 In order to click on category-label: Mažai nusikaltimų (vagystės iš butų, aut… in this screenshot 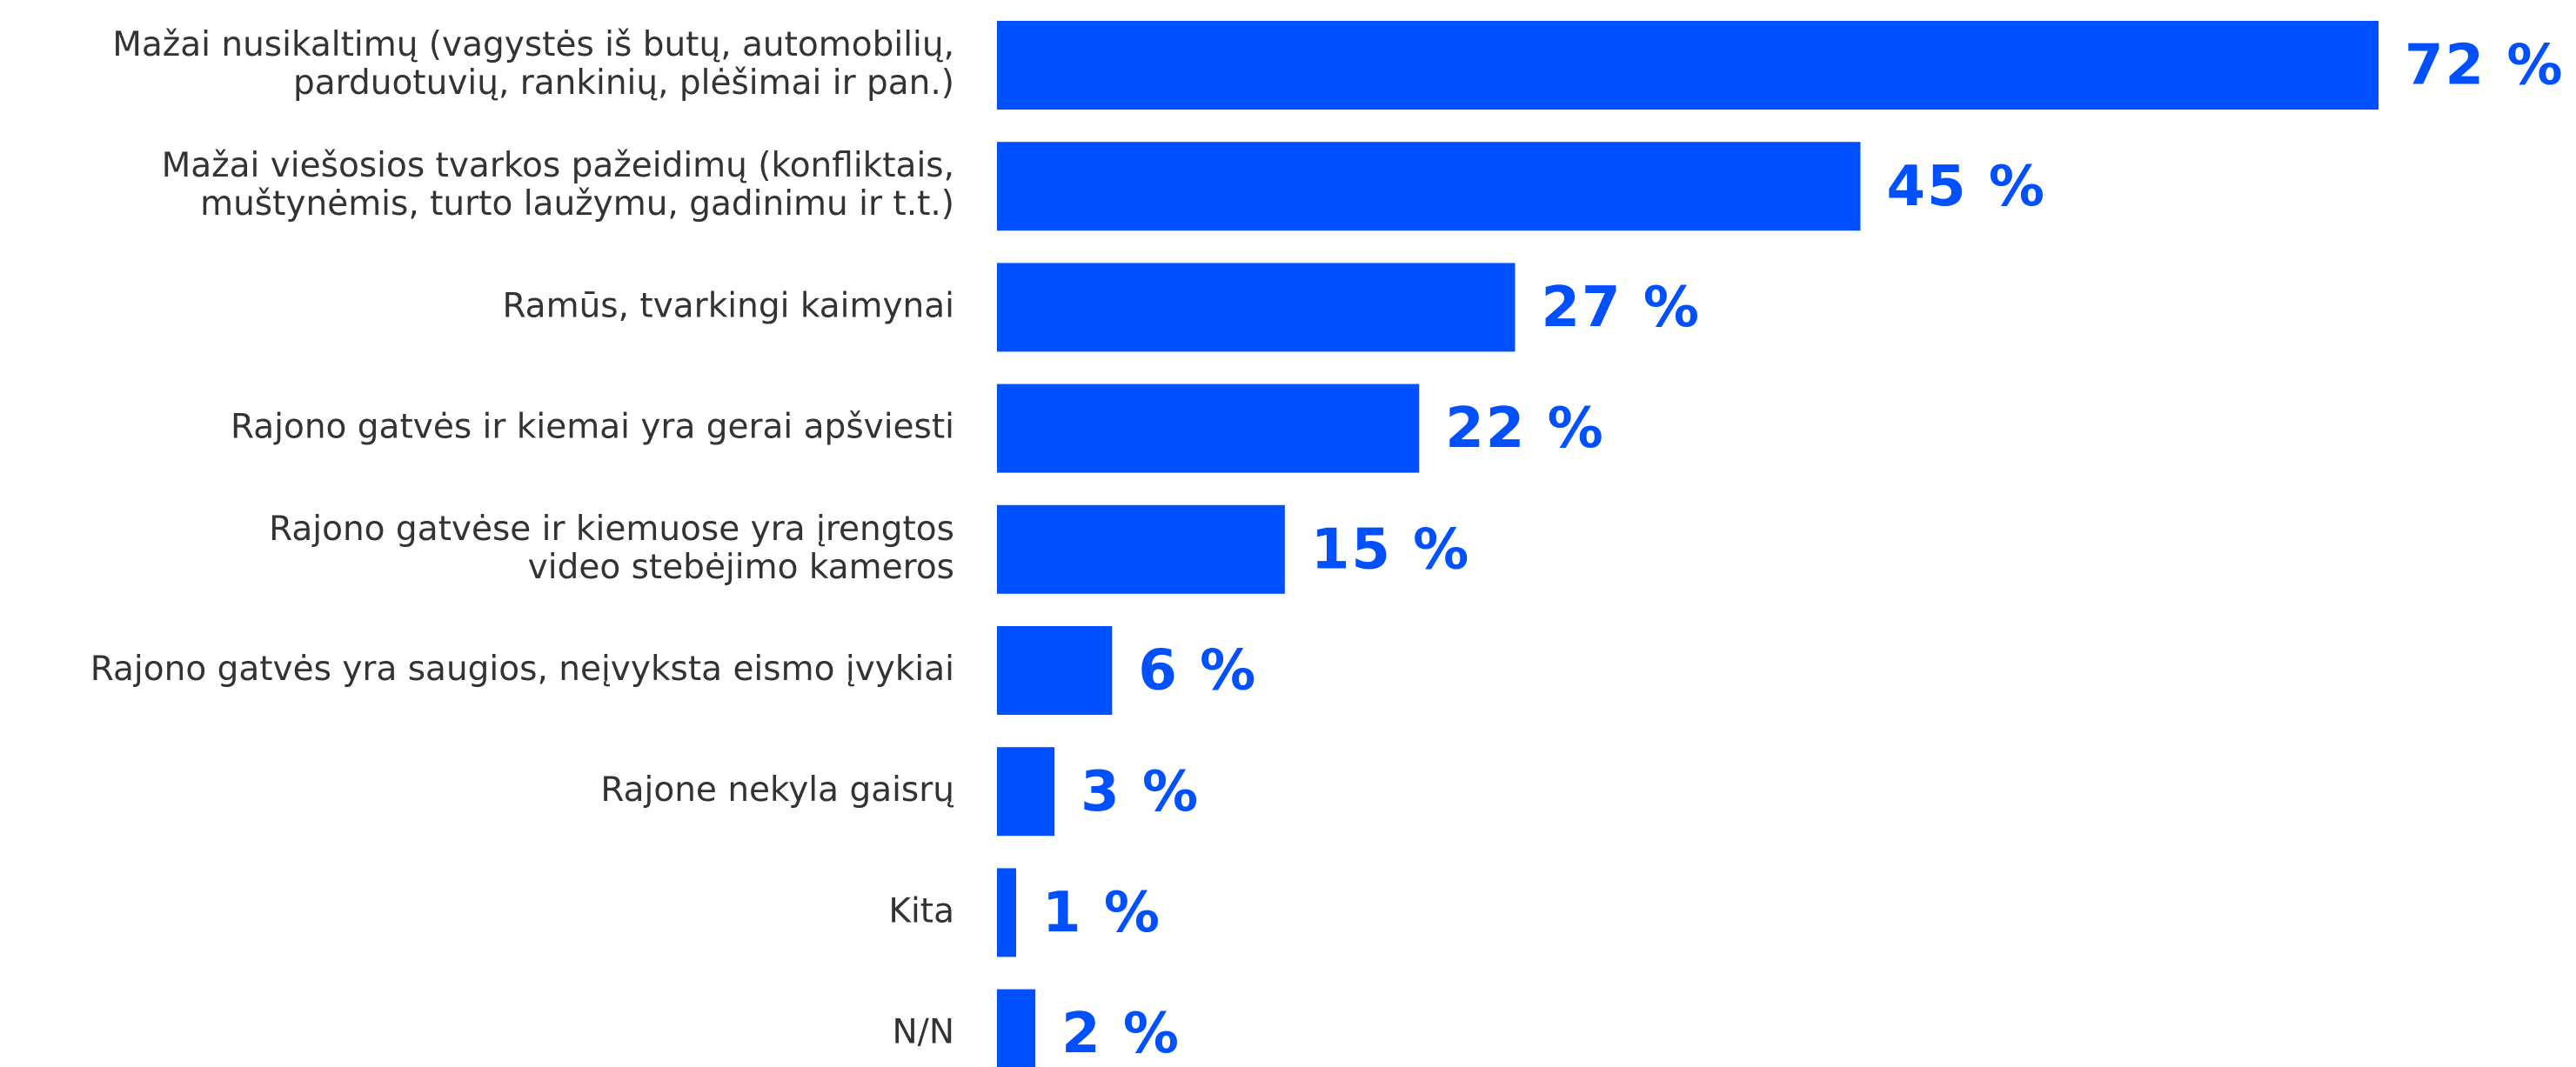, I will do `click(533, 64)`.